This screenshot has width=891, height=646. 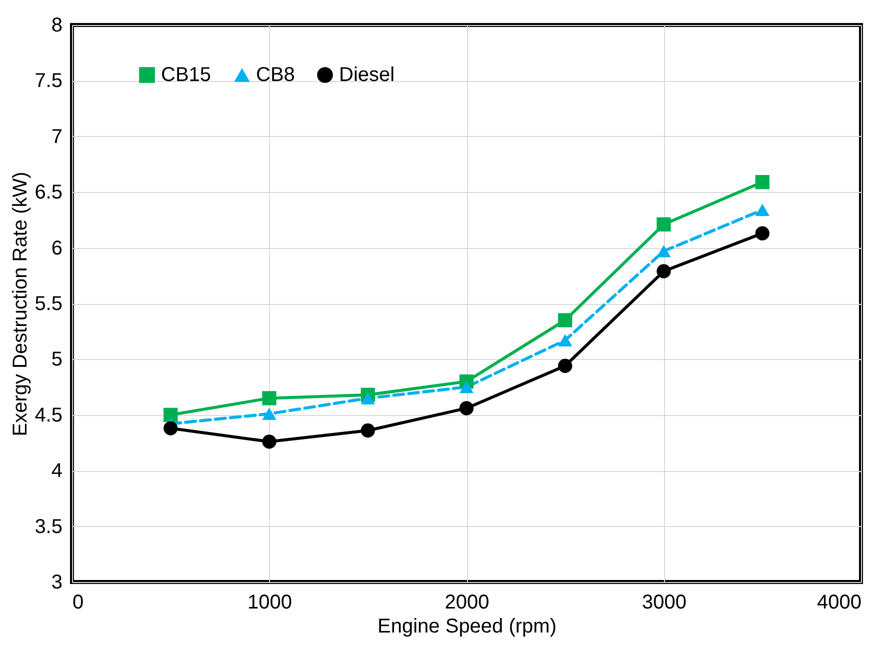 I want to click on legend-label: CB15, so click(x=186, y=75).